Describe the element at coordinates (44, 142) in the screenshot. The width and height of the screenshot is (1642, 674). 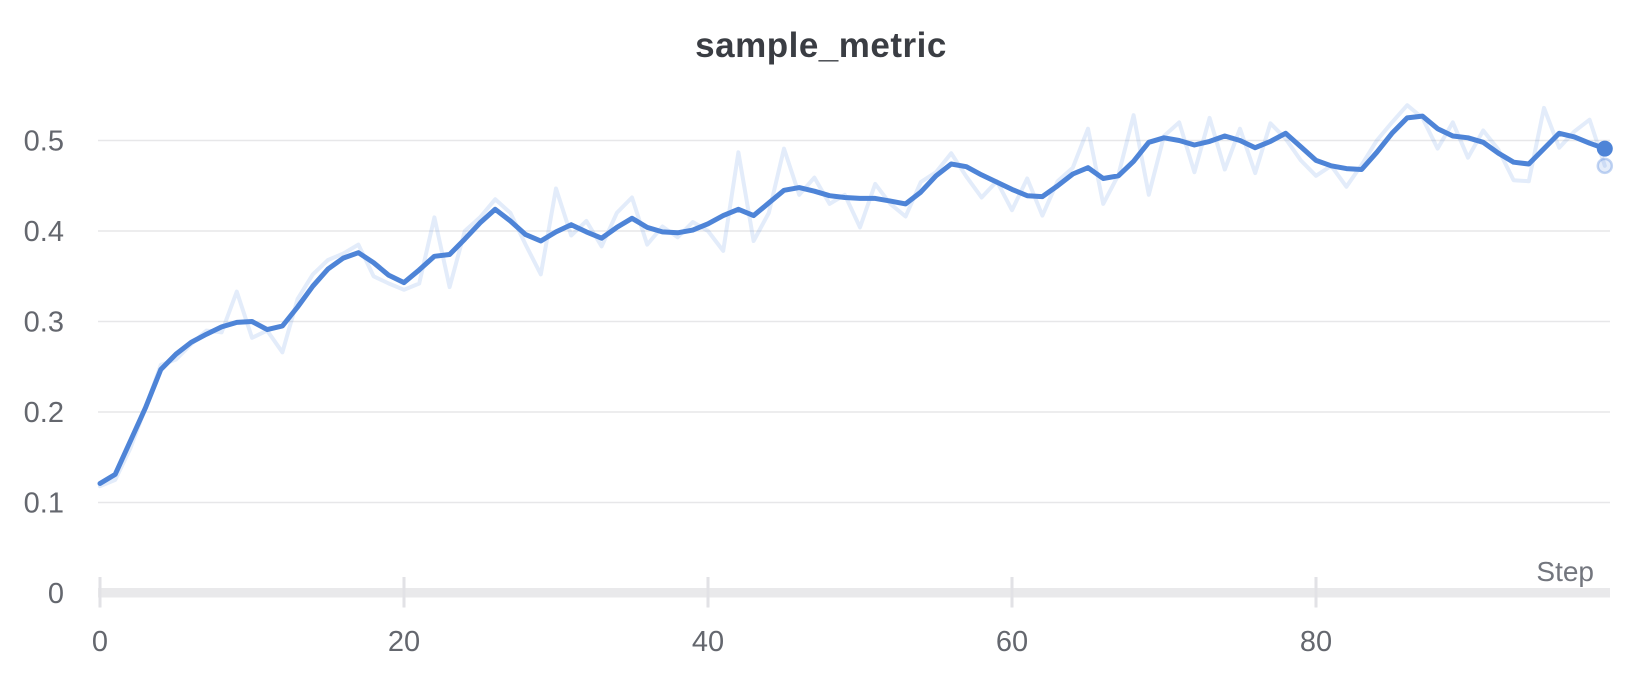
I see `y-tick-label: 0.5` at that location.